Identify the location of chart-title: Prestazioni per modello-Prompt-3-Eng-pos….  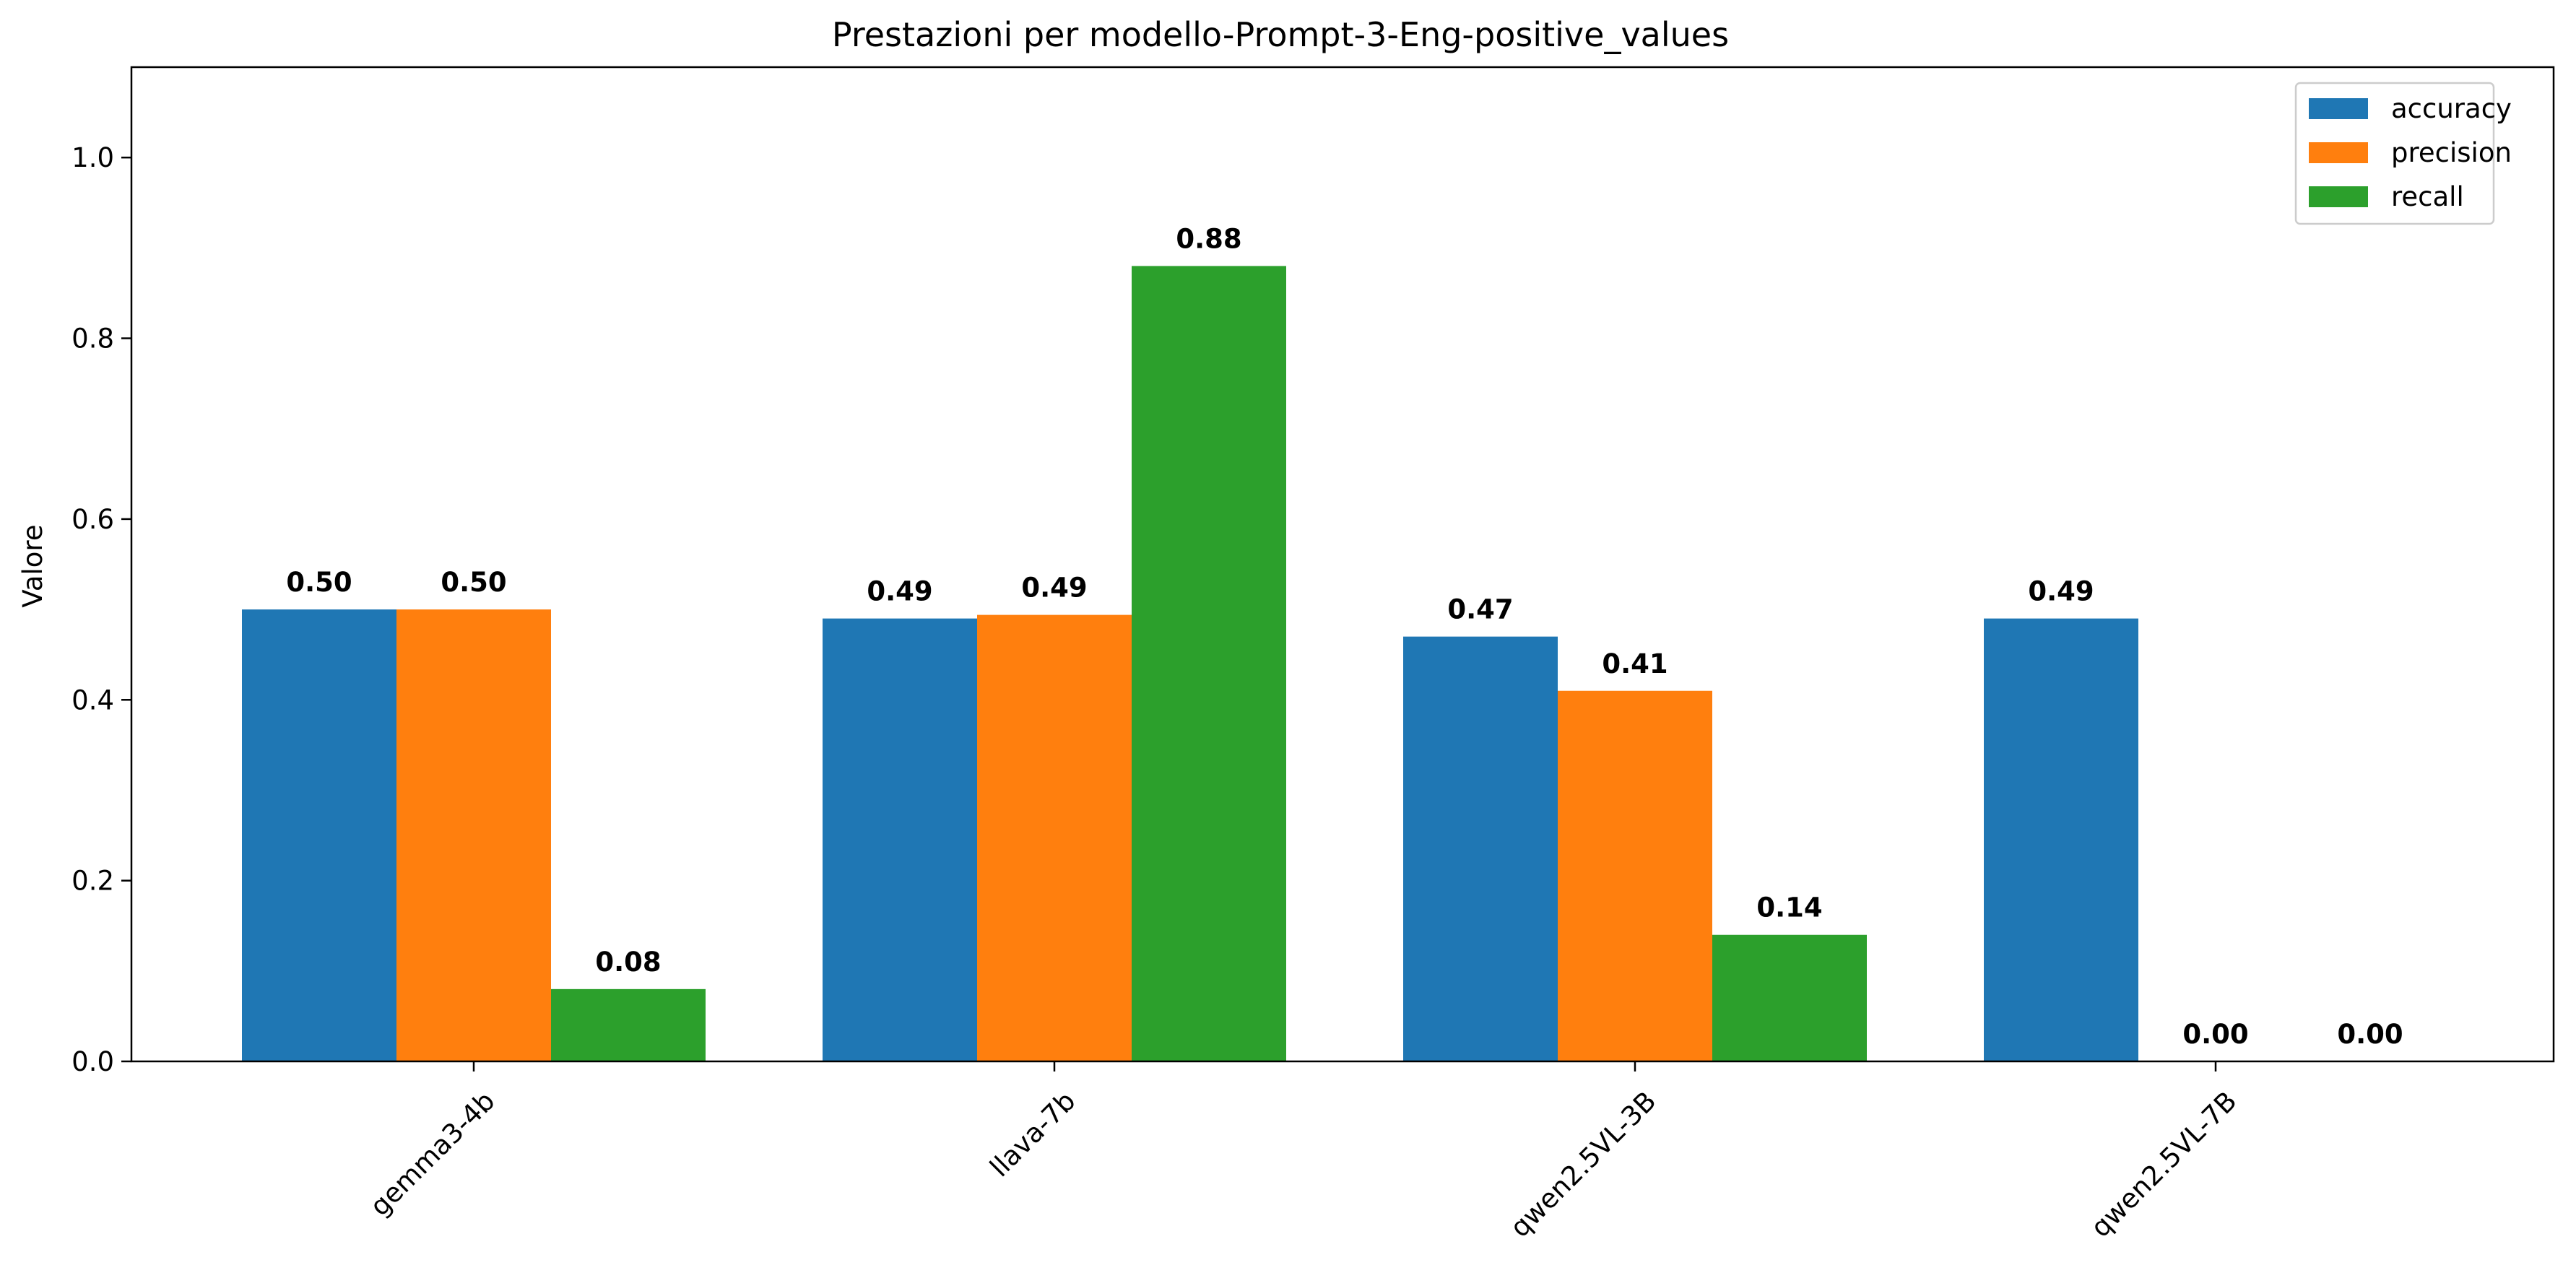
(1280, 34).